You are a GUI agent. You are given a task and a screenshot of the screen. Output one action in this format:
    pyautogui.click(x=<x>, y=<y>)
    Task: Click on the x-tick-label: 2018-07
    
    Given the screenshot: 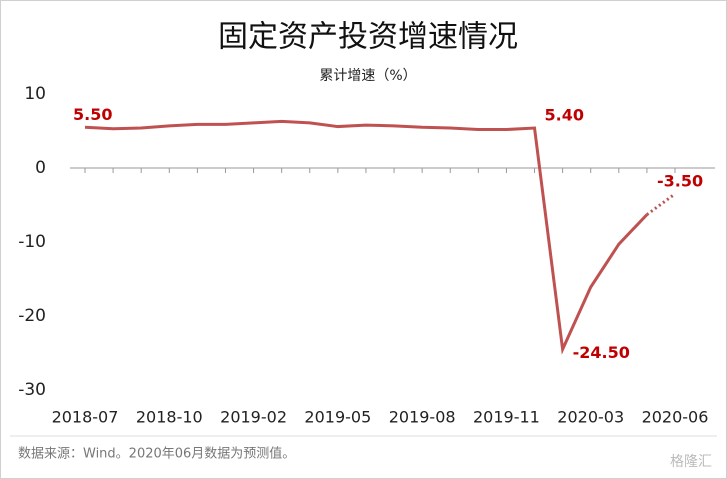 What is the action you would take?
    pyautogui.click(x=85, y=417)
    